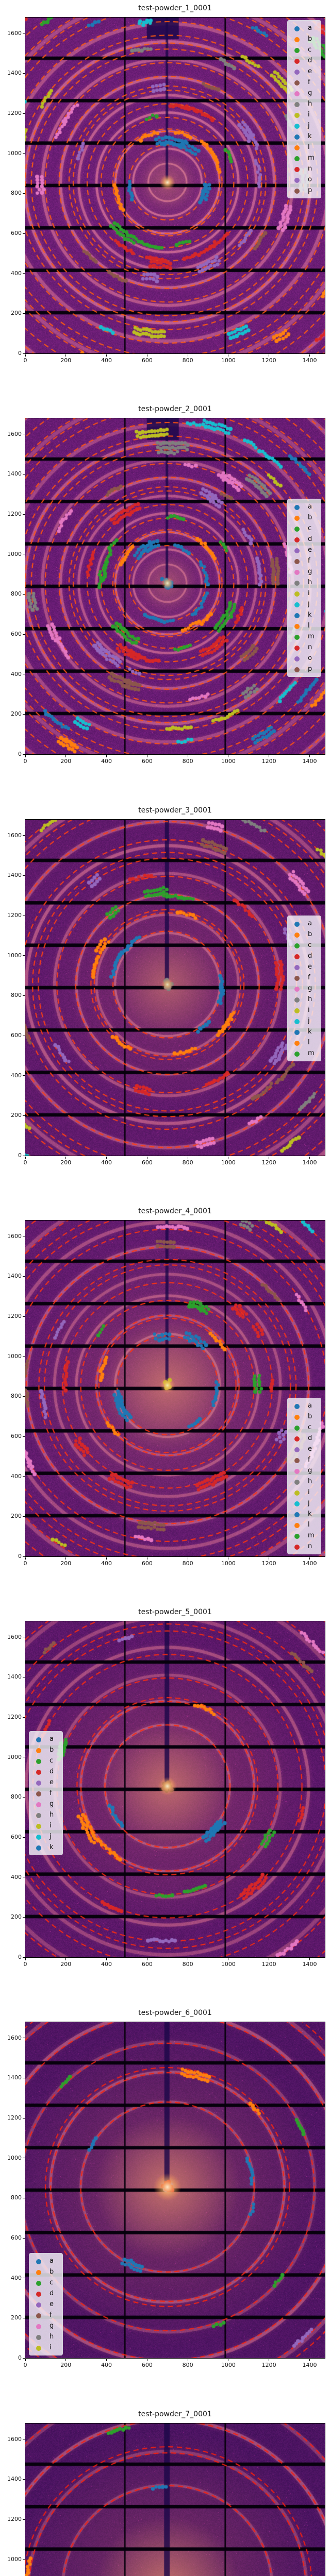  What do you see at coordinates (107, 1563) in the screenshot?
I see `x-tick-label: 400` at bounding box center [107, 1563].